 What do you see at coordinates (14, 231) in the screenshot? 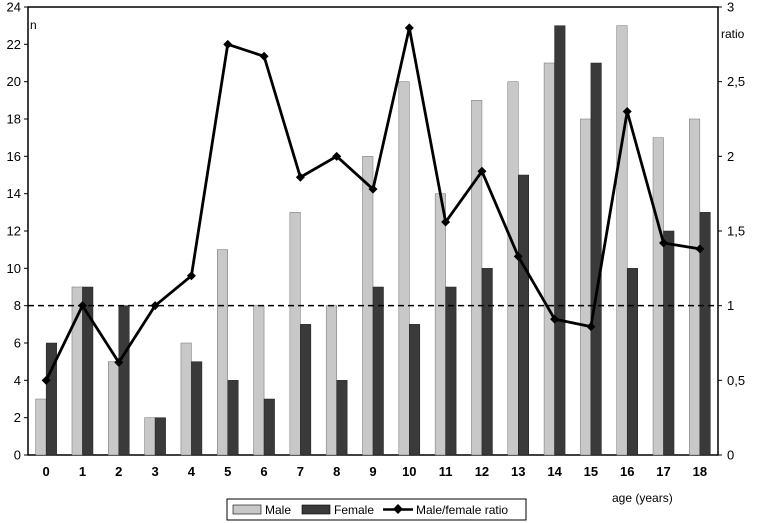
I see `left-tick-label-12: 12` at bounding box center [14, 231].